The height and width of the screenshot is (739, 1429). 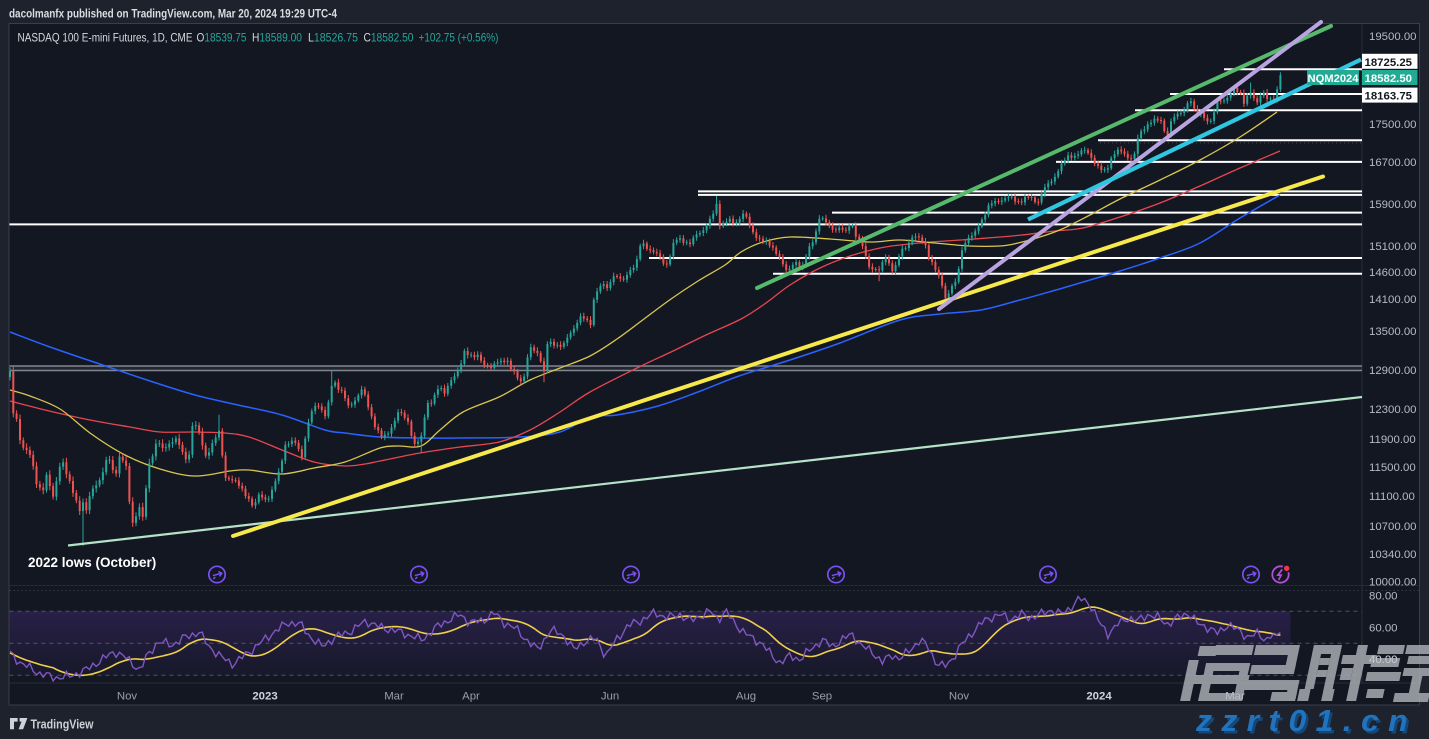 I want to click on svg-text: H18589.00, so click(x=277, y=38).